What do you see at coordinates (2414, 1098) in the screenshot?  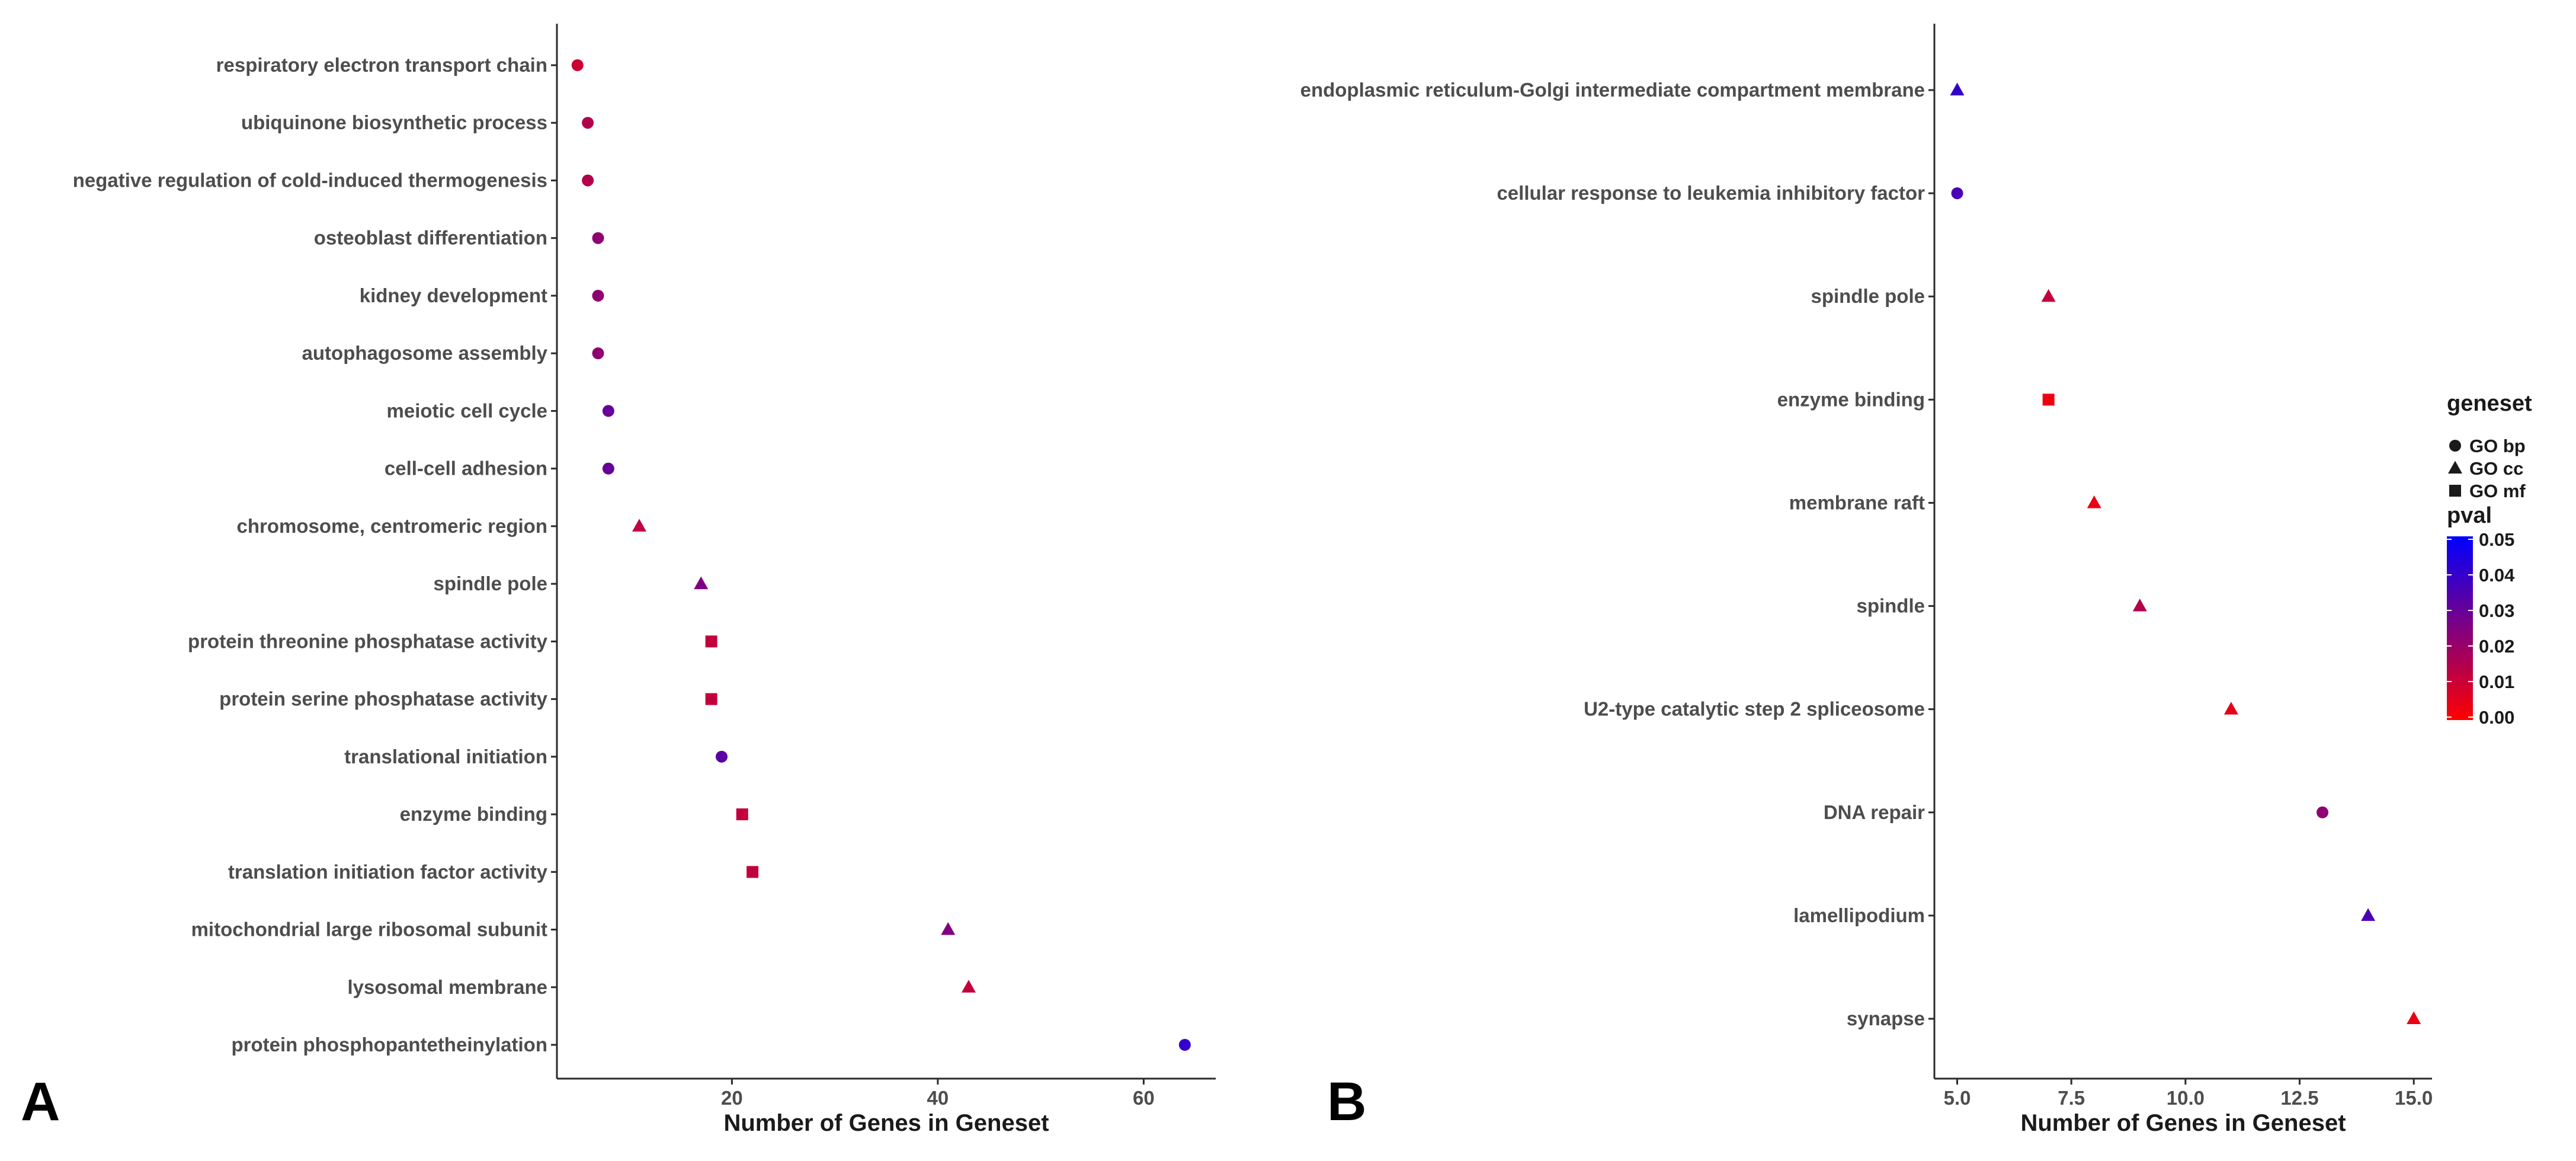 I see `panel-b-x-tick-label: 15.0` at bounding box center [2414, 1098].